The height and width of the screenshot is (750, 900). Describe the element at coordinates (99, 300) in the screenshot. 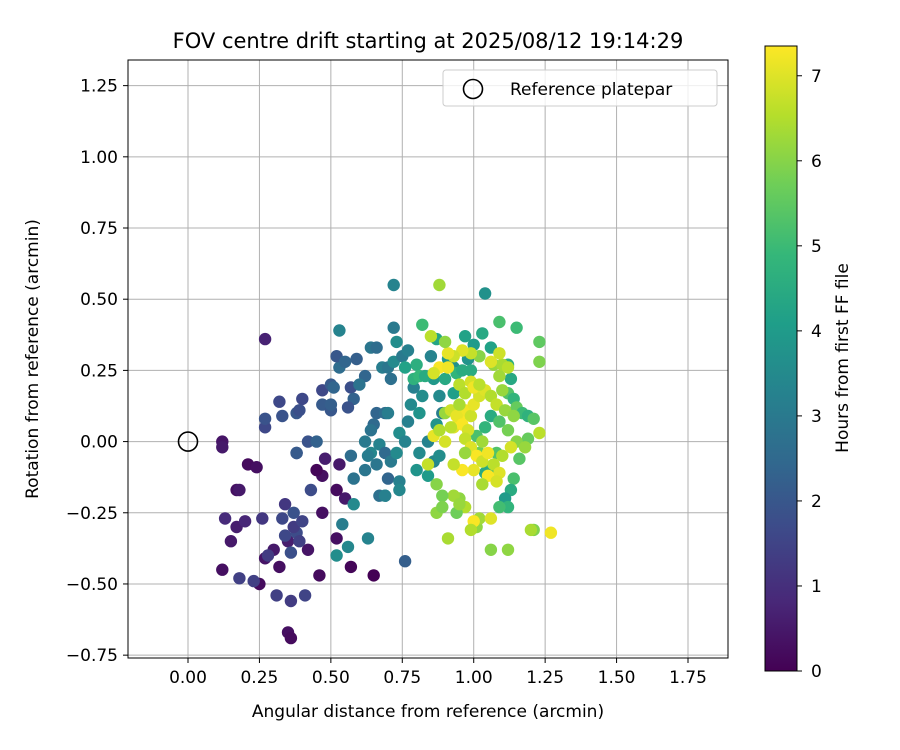

I see `y-tick-label: 0.50` at that location.